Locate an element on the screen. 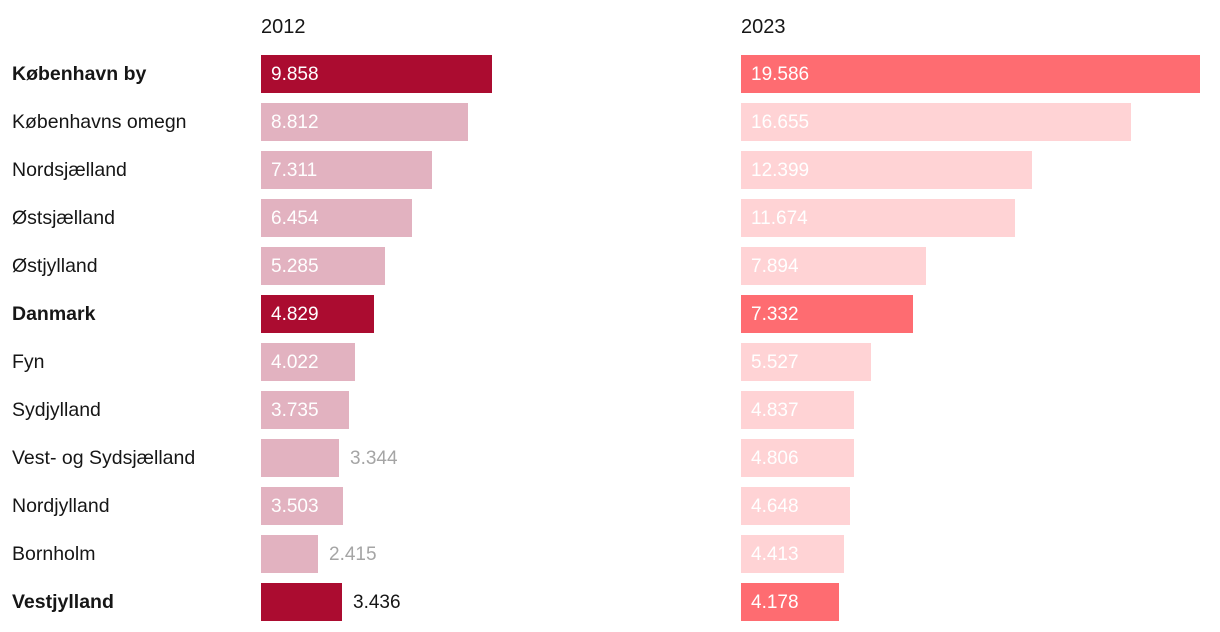 This screenshot has height=632, width=1220. bar-cell-2012: 3.735 is located at coordinates (501, 410).